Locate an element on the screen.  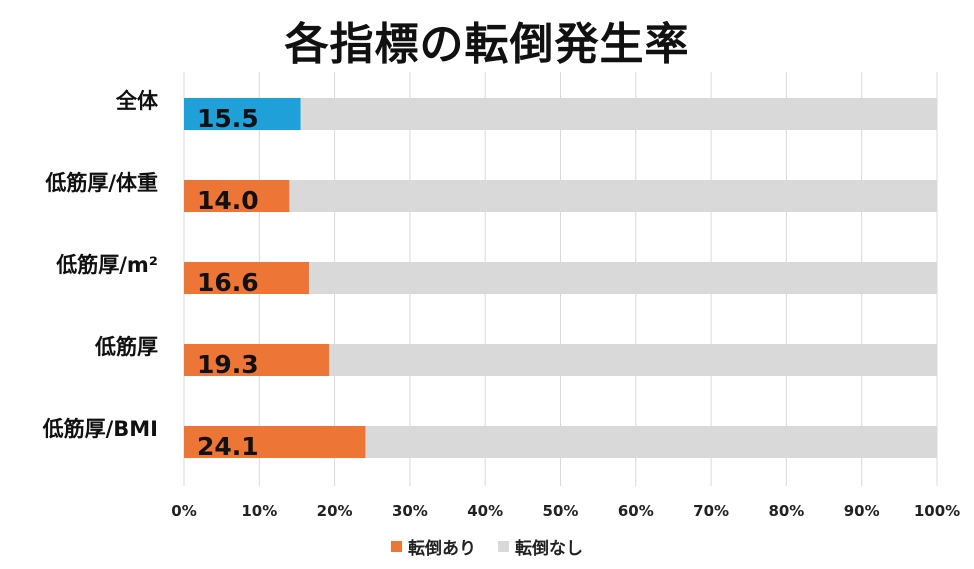
category-label: 全体 is located at coordinates (137, 101).